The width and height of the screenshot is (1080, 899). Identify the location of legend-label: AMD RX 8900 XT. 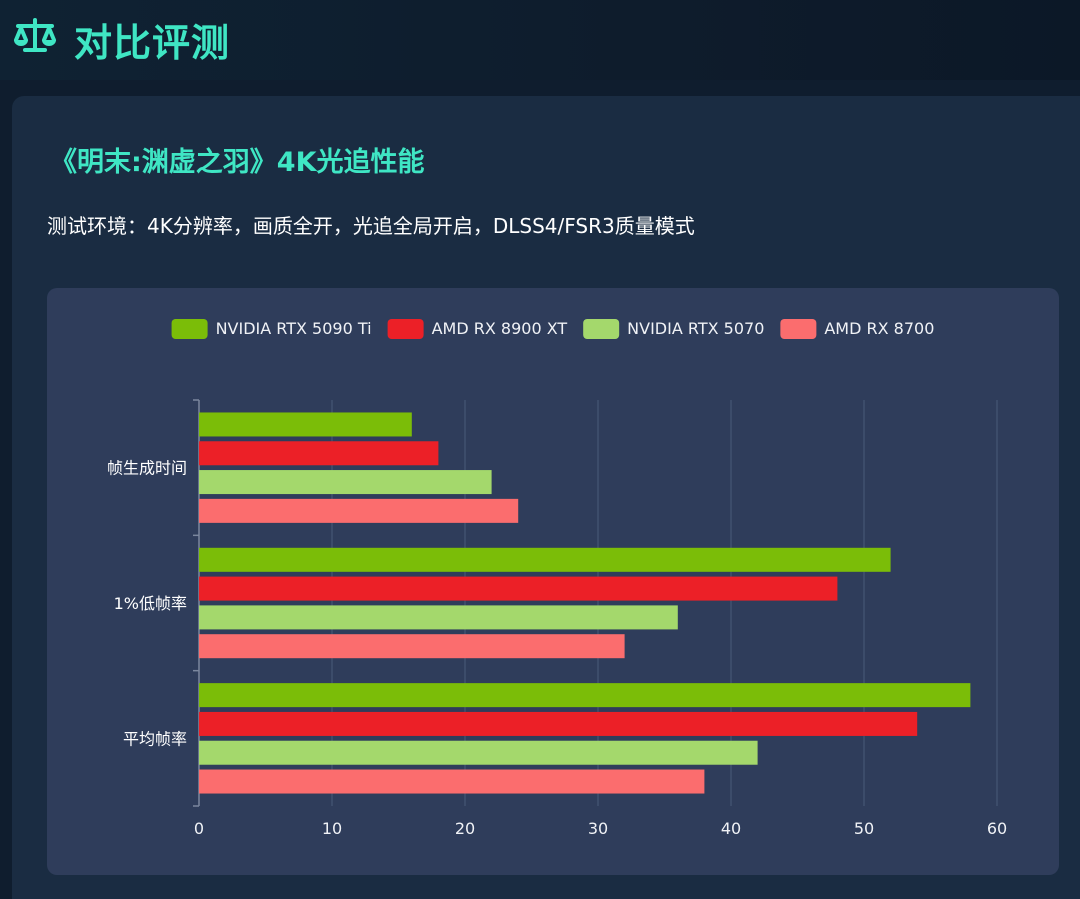
(500, 328).